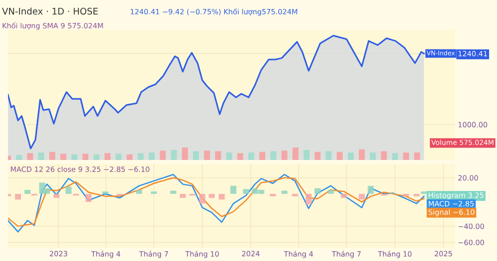  What do you see at coordinates (50, 11) in the screenshot?
I see `chart-title: VN-Index · 1D · HOSE` at bounding box center [50, 11].